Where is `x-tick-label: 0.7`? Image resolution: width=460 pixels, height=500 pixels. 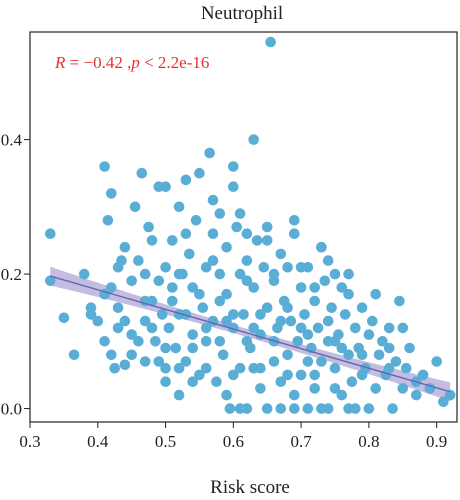
x-tick-label: 0.7 is located at coordinates (301, 441).